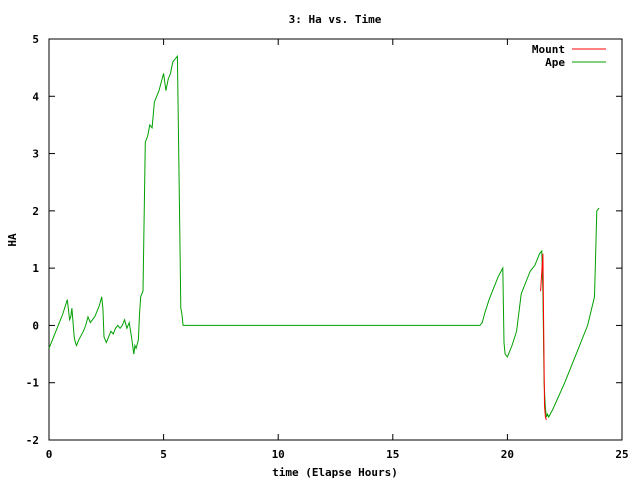 The width and height of the screenshot is (640, 480). What do you see at coordinates (543, 337) in the screenshot?
I see `series-line-mount` at bounding box center [543, 337].